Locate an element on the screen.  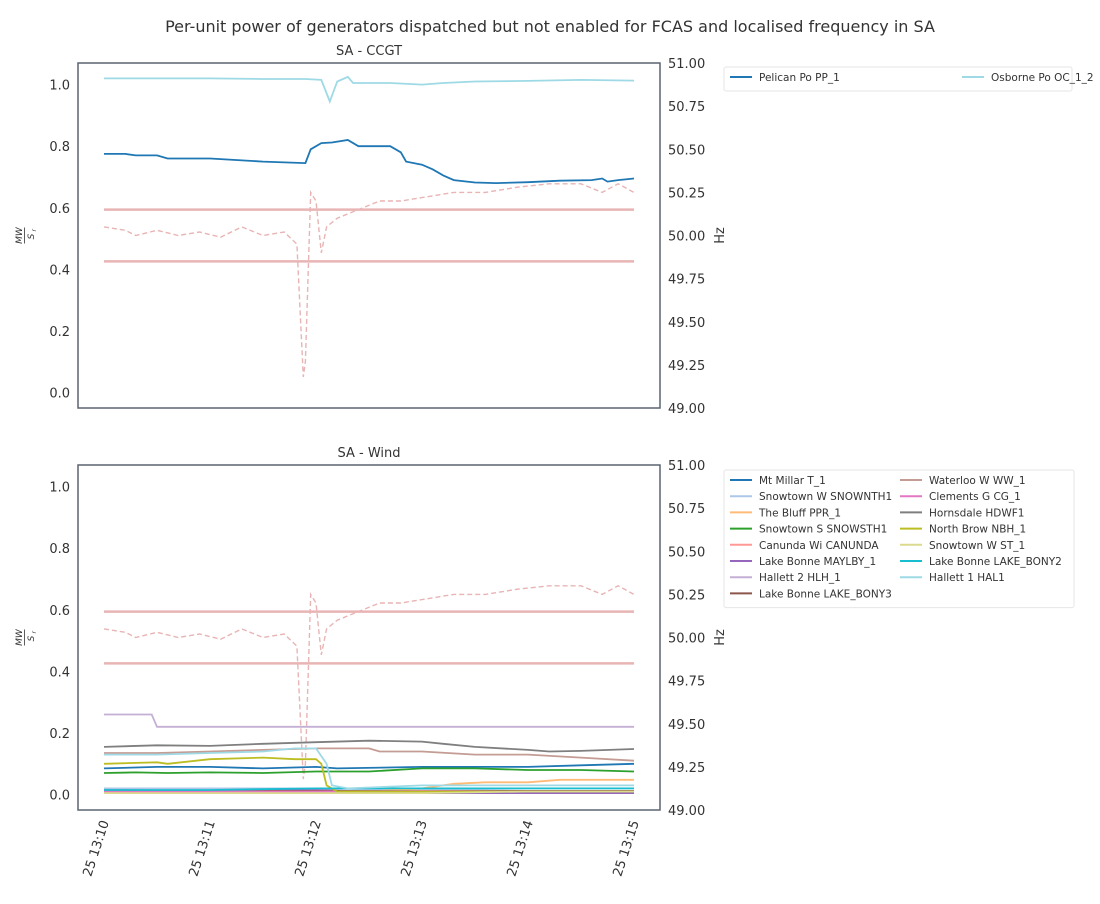
legend-entry: Hallett 1 HAL1 is located at coordinates (967, 578).